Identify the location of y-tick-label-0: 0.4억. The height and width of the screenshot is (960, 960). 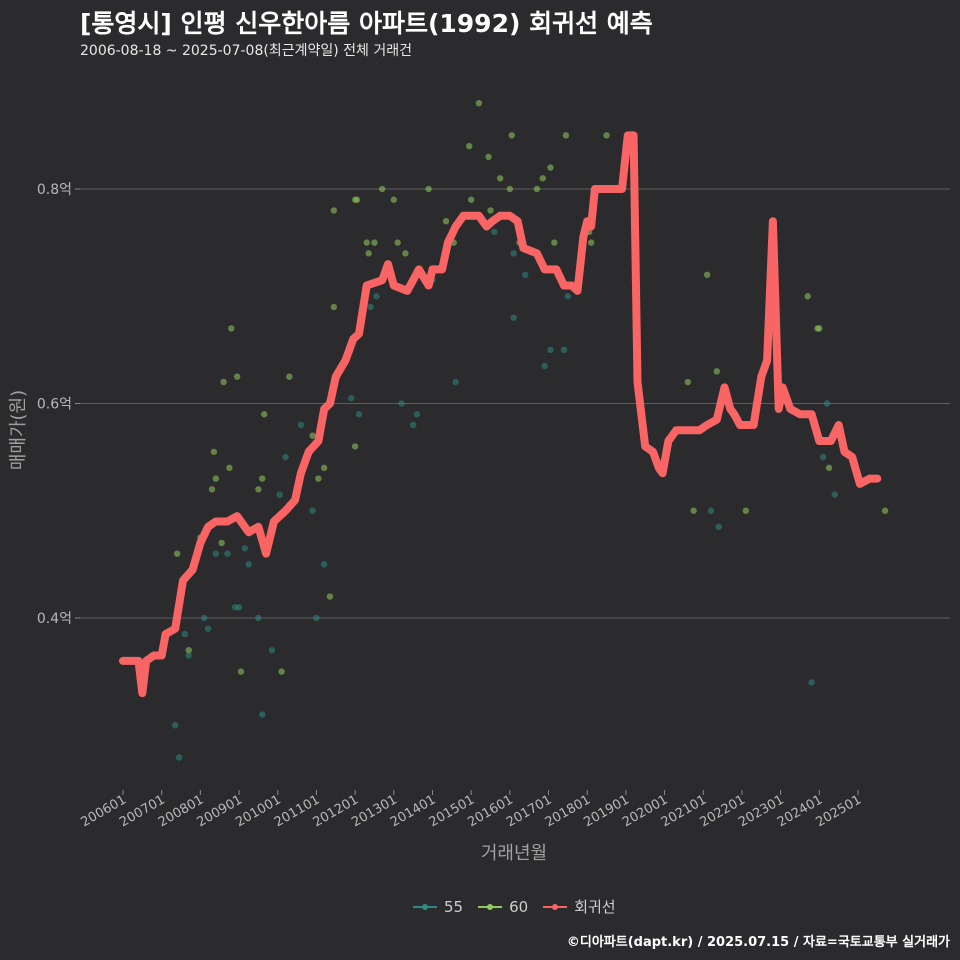
(54, 619).